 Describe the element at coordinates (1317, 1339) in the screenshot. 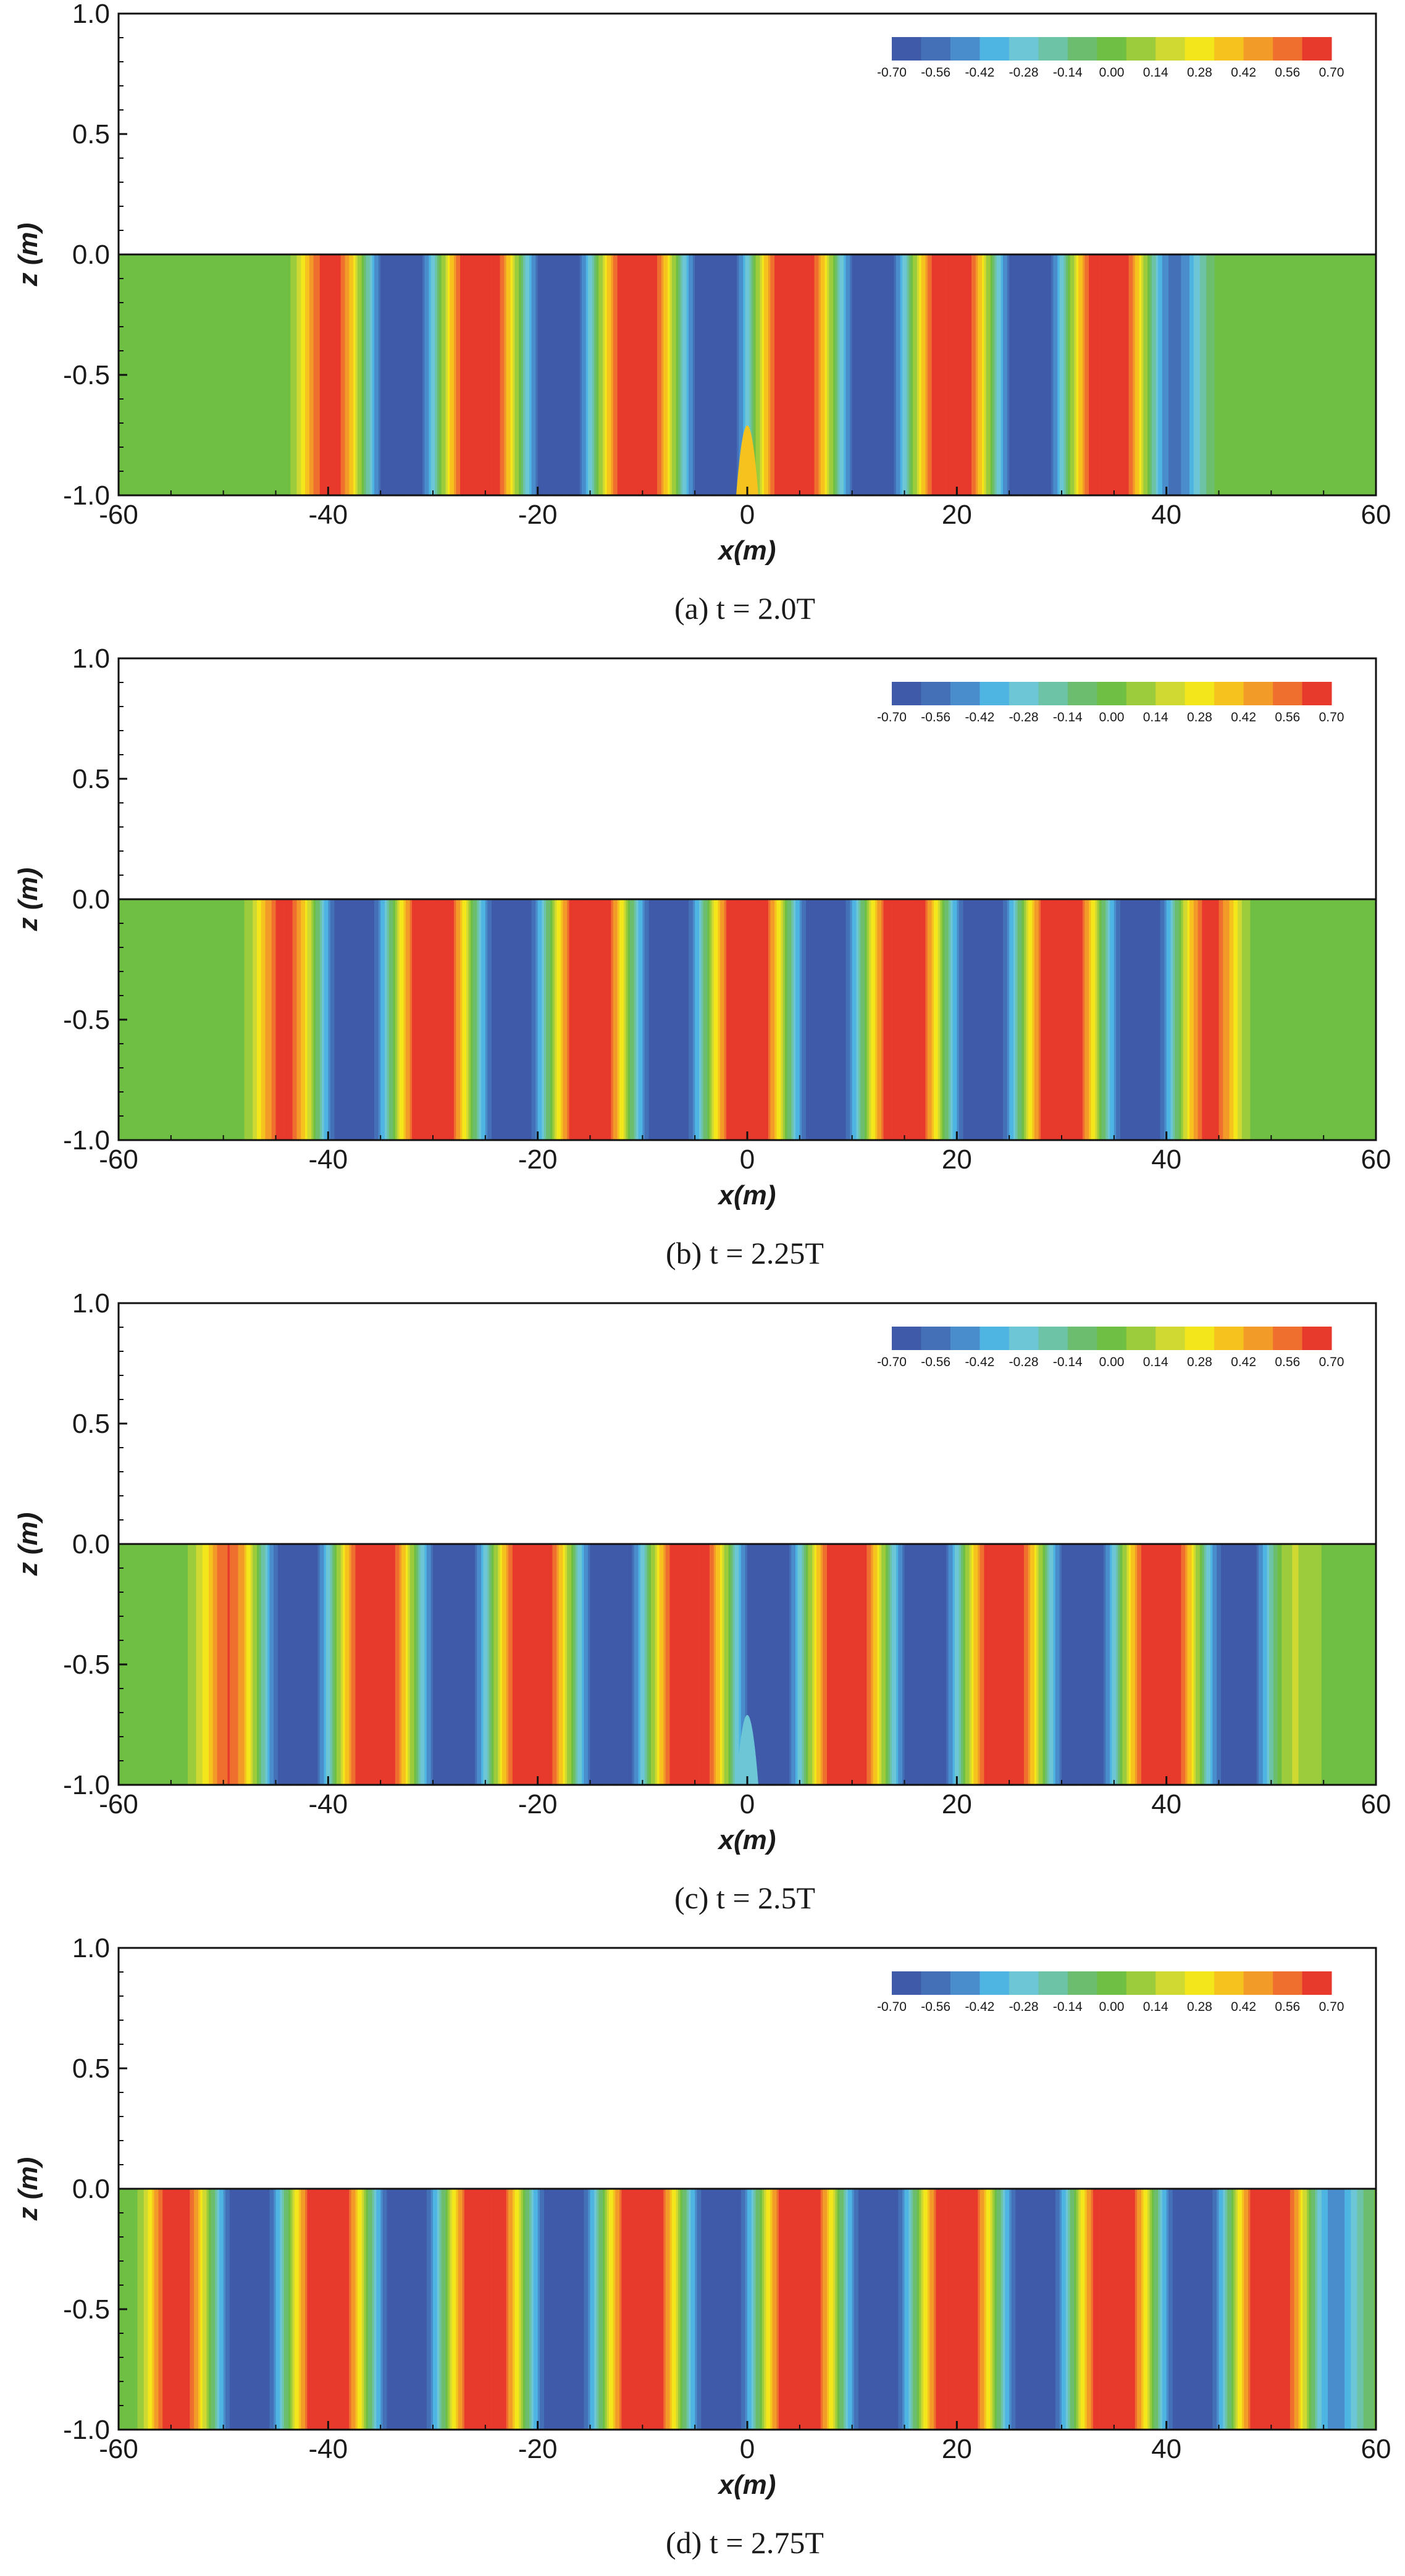

I see `colorbar-swatch` at that location.